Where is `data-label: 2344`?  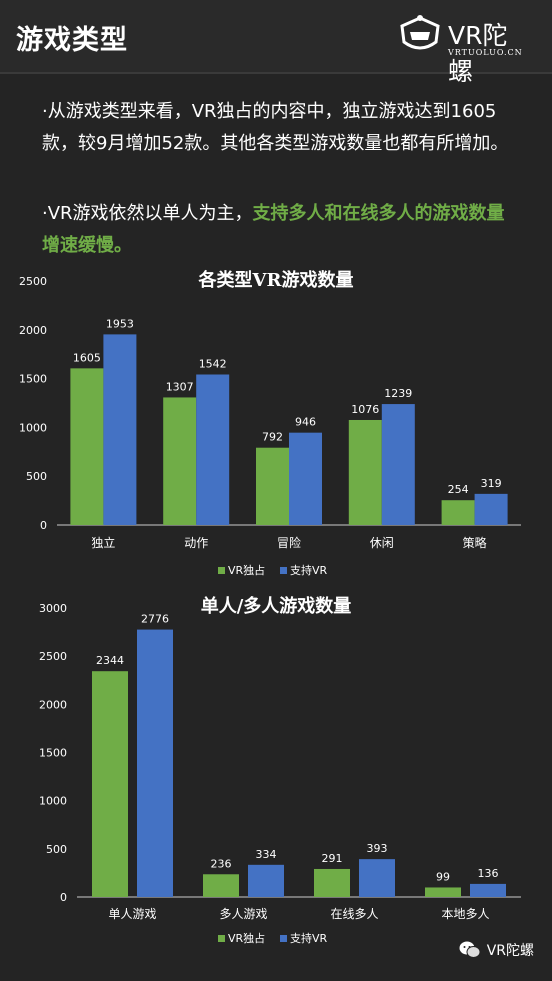
data-label: 2344 is located at coordinates (110, 660).